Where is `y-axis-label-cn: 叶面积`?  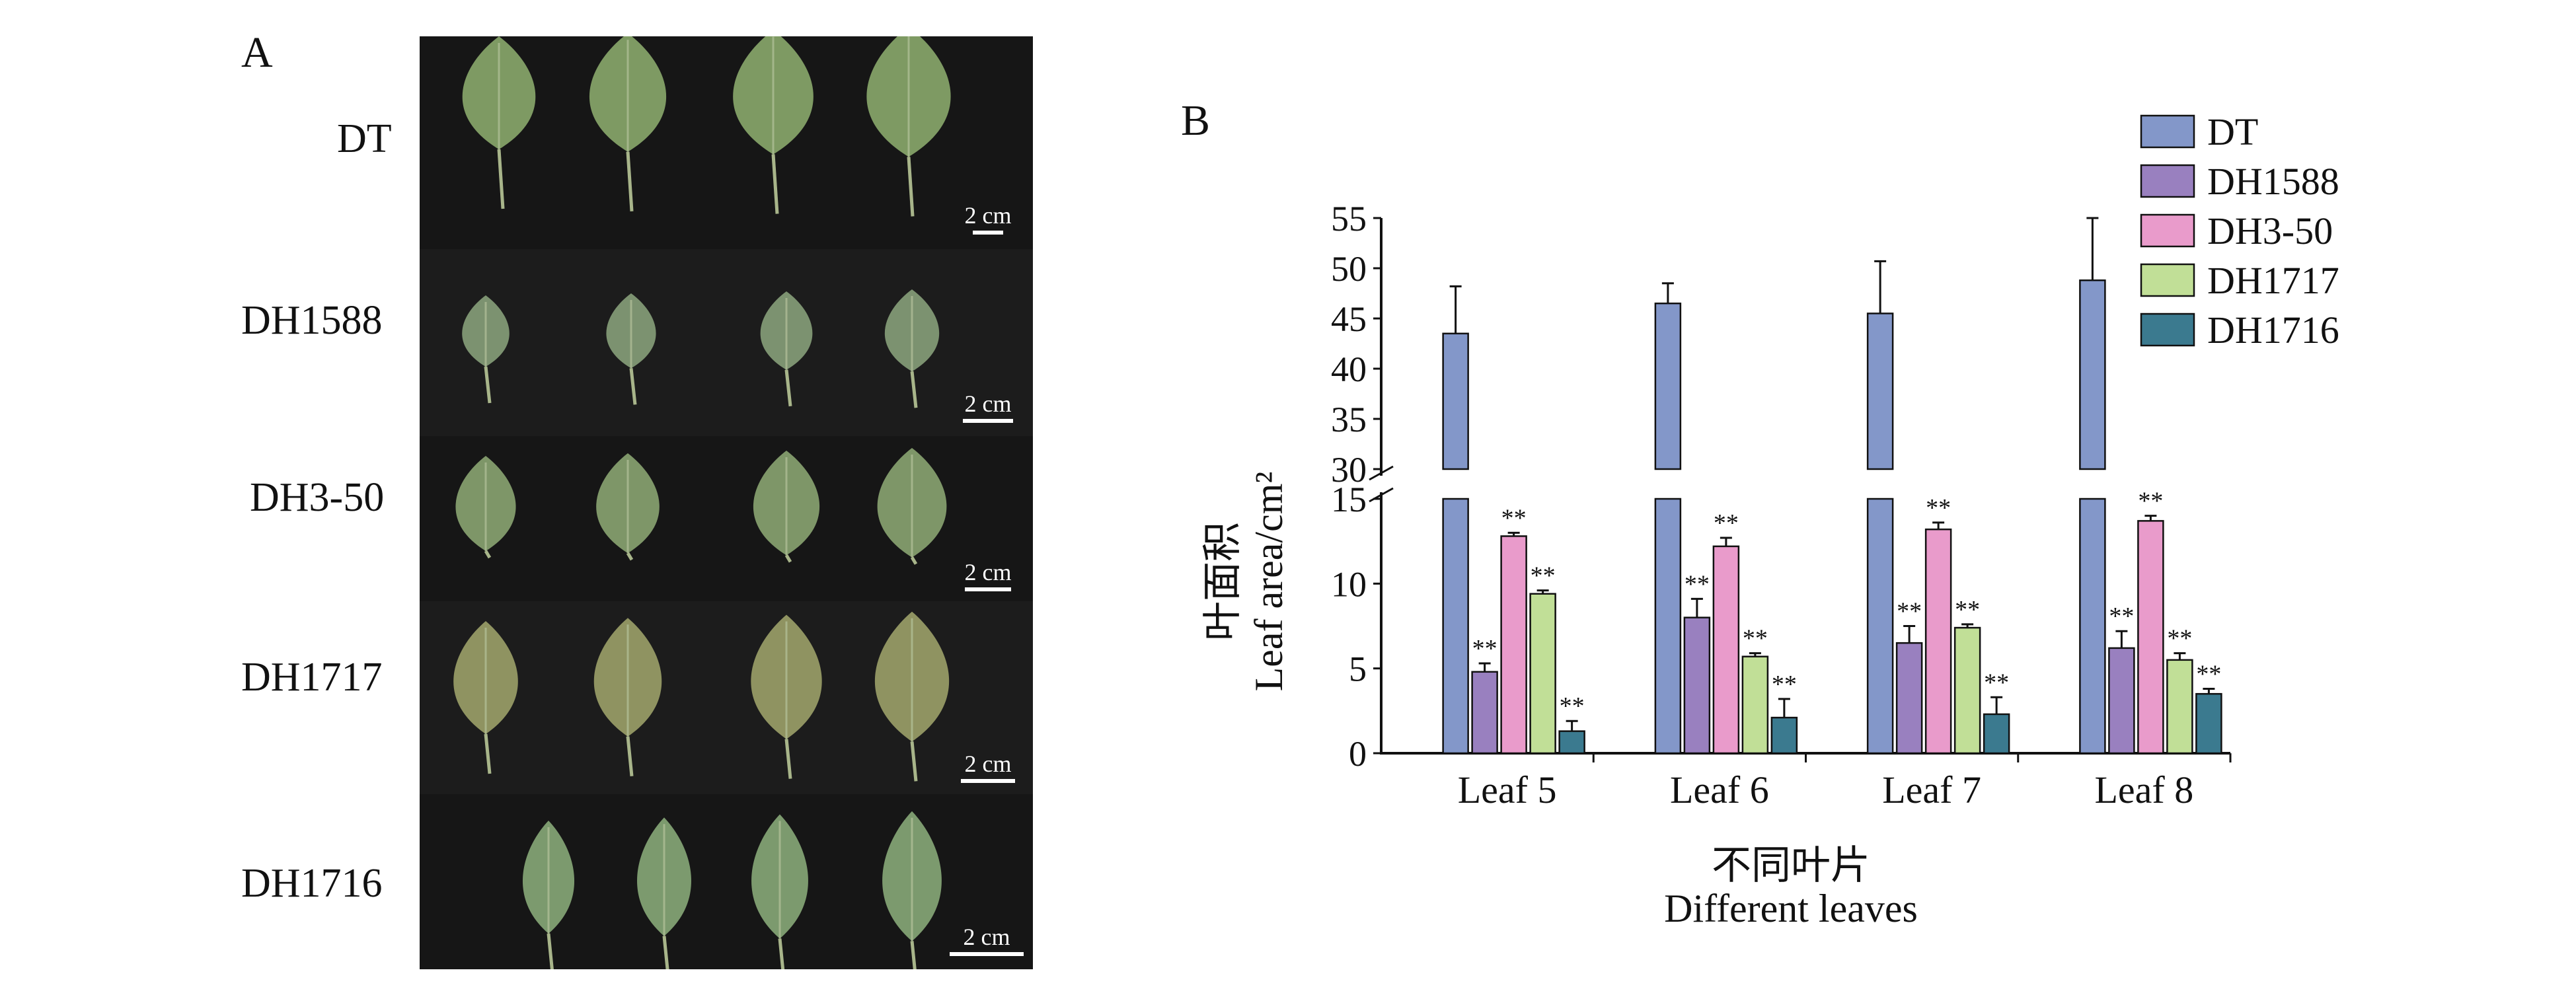 y-axis-label-cn: 叶面积 is located at coordinates (1222, 581).